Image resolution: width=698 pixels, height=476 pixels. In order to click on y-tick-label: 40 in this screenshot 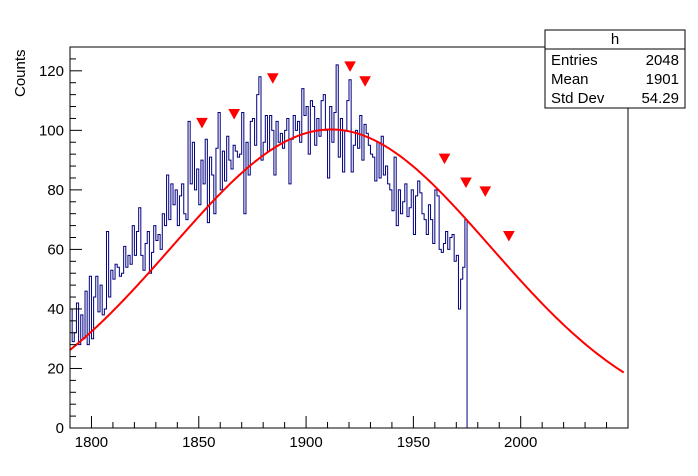, I will do `click(55, 309)`.